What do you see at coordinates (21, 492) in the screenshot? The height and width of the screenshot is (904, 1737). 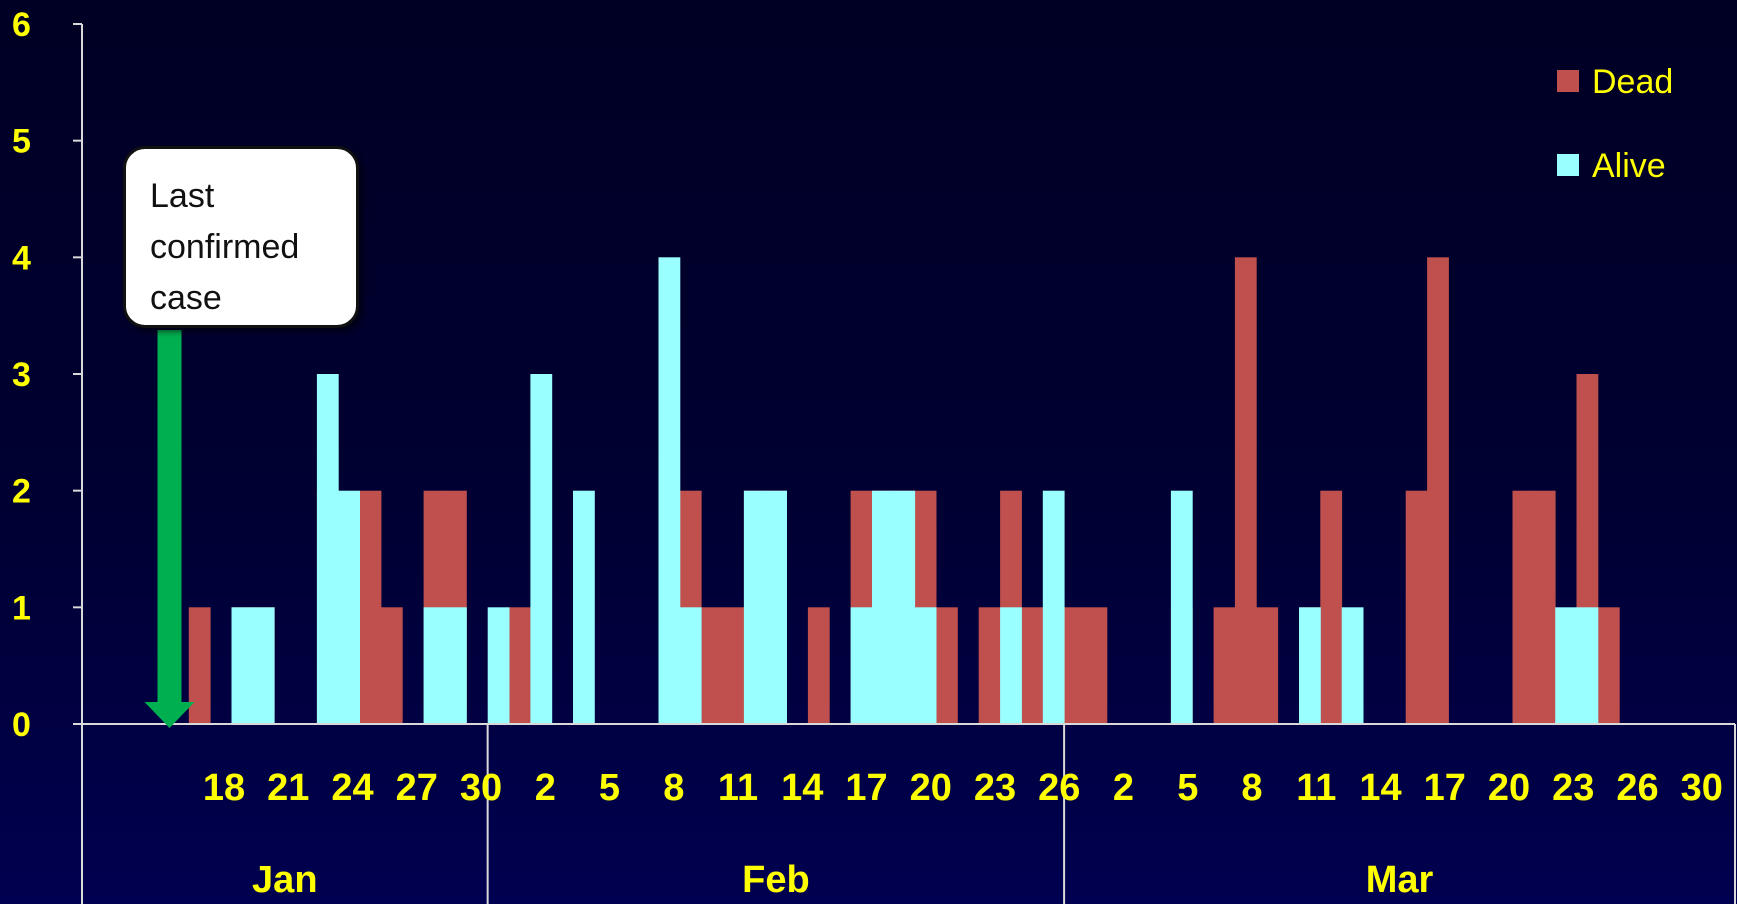 I see `y-tick-label: 2` at bounding box center [21, 492].